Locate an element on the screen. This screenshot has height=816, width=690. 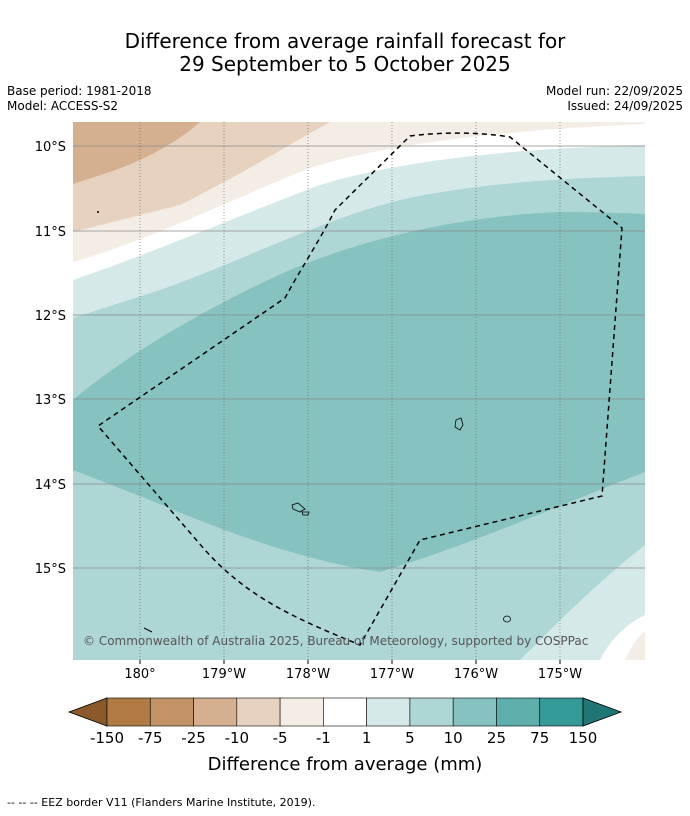
lat-label: 11°S is located at coordinates (50, 232).